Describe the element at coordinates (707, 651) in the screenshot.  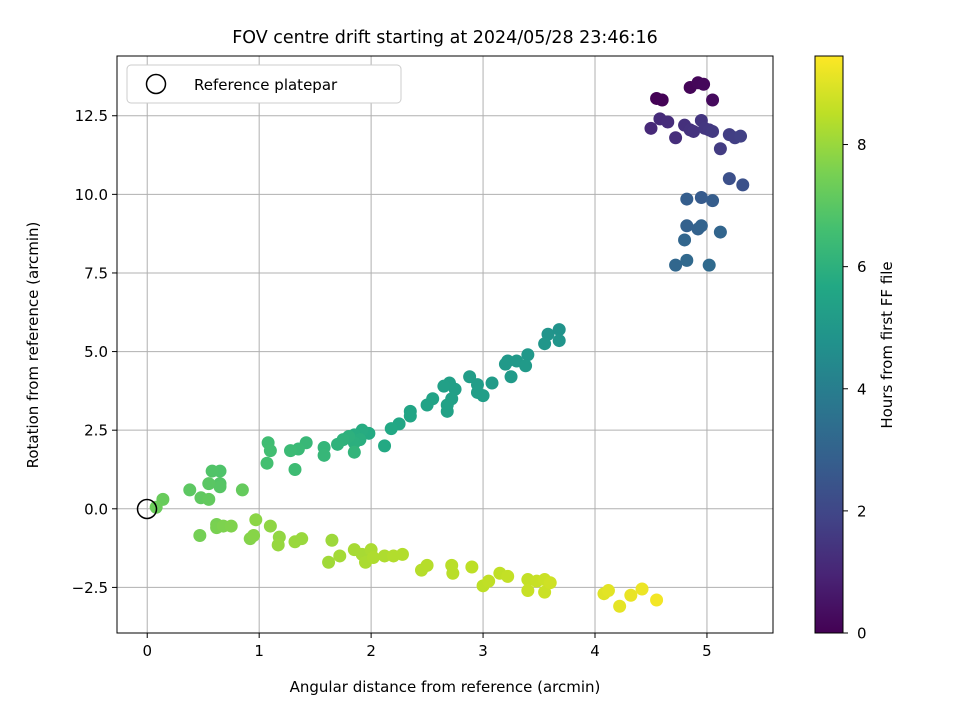
I see `x-tick-label: 5` at that location.